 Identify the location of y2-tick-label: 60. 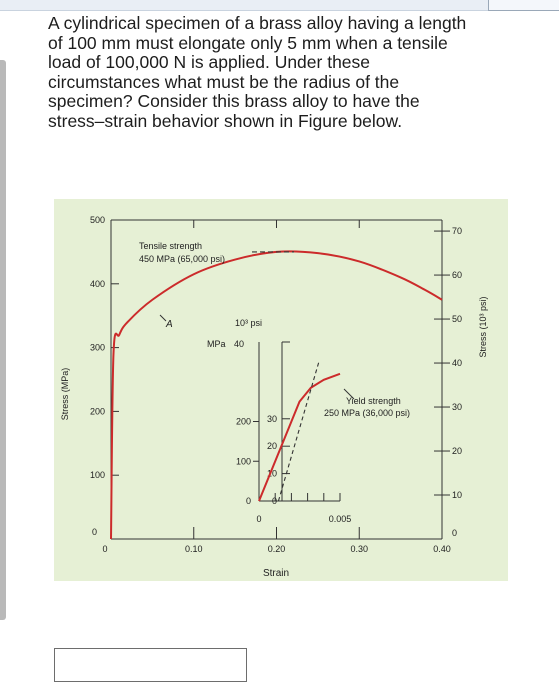
(457, 275).